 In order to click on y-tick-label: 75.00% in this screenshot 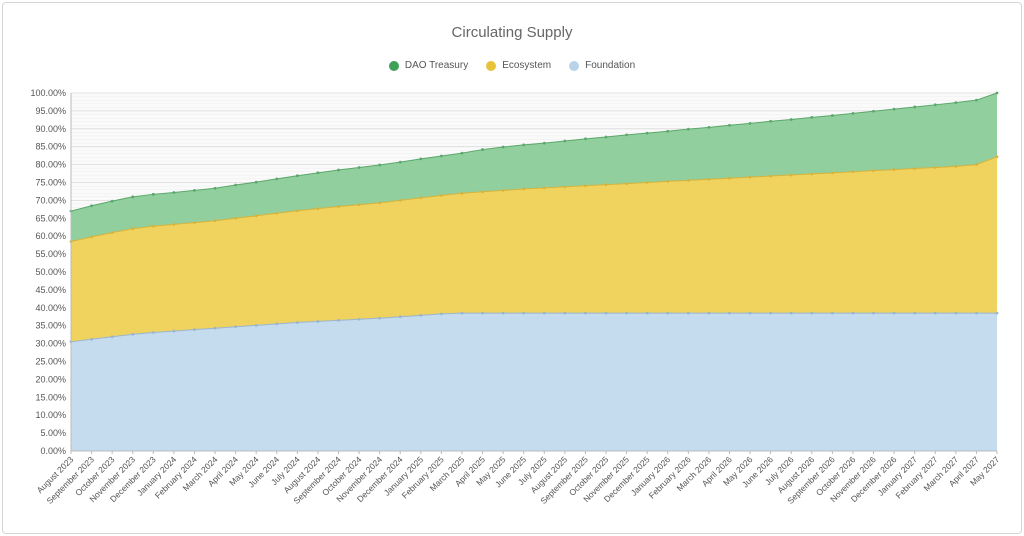, I will do `click(50, 183)`.